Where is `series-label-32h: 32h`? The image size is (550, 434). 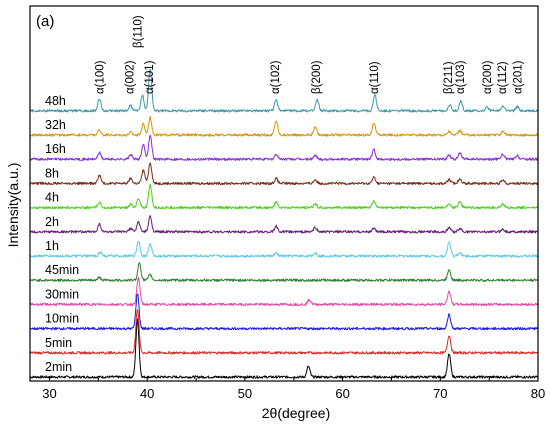 series-label-32h: 32h is located at coordinates (55, 125).